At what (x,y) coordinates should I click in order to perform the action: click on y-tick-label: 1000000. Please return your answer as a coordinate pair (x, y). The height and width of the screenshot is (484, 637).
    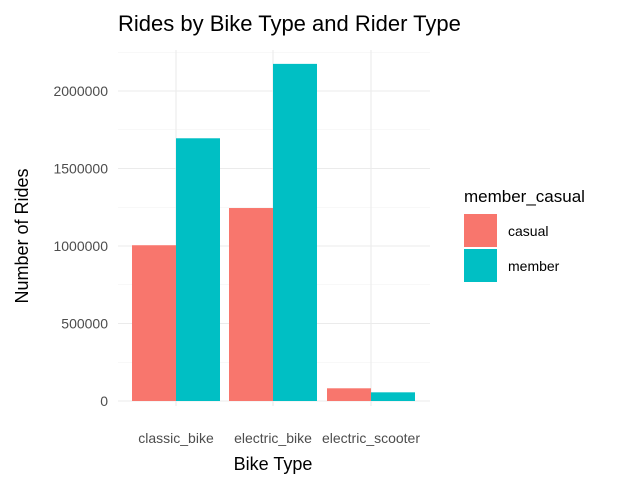
    Looking at the image, I should click on (80, 246).